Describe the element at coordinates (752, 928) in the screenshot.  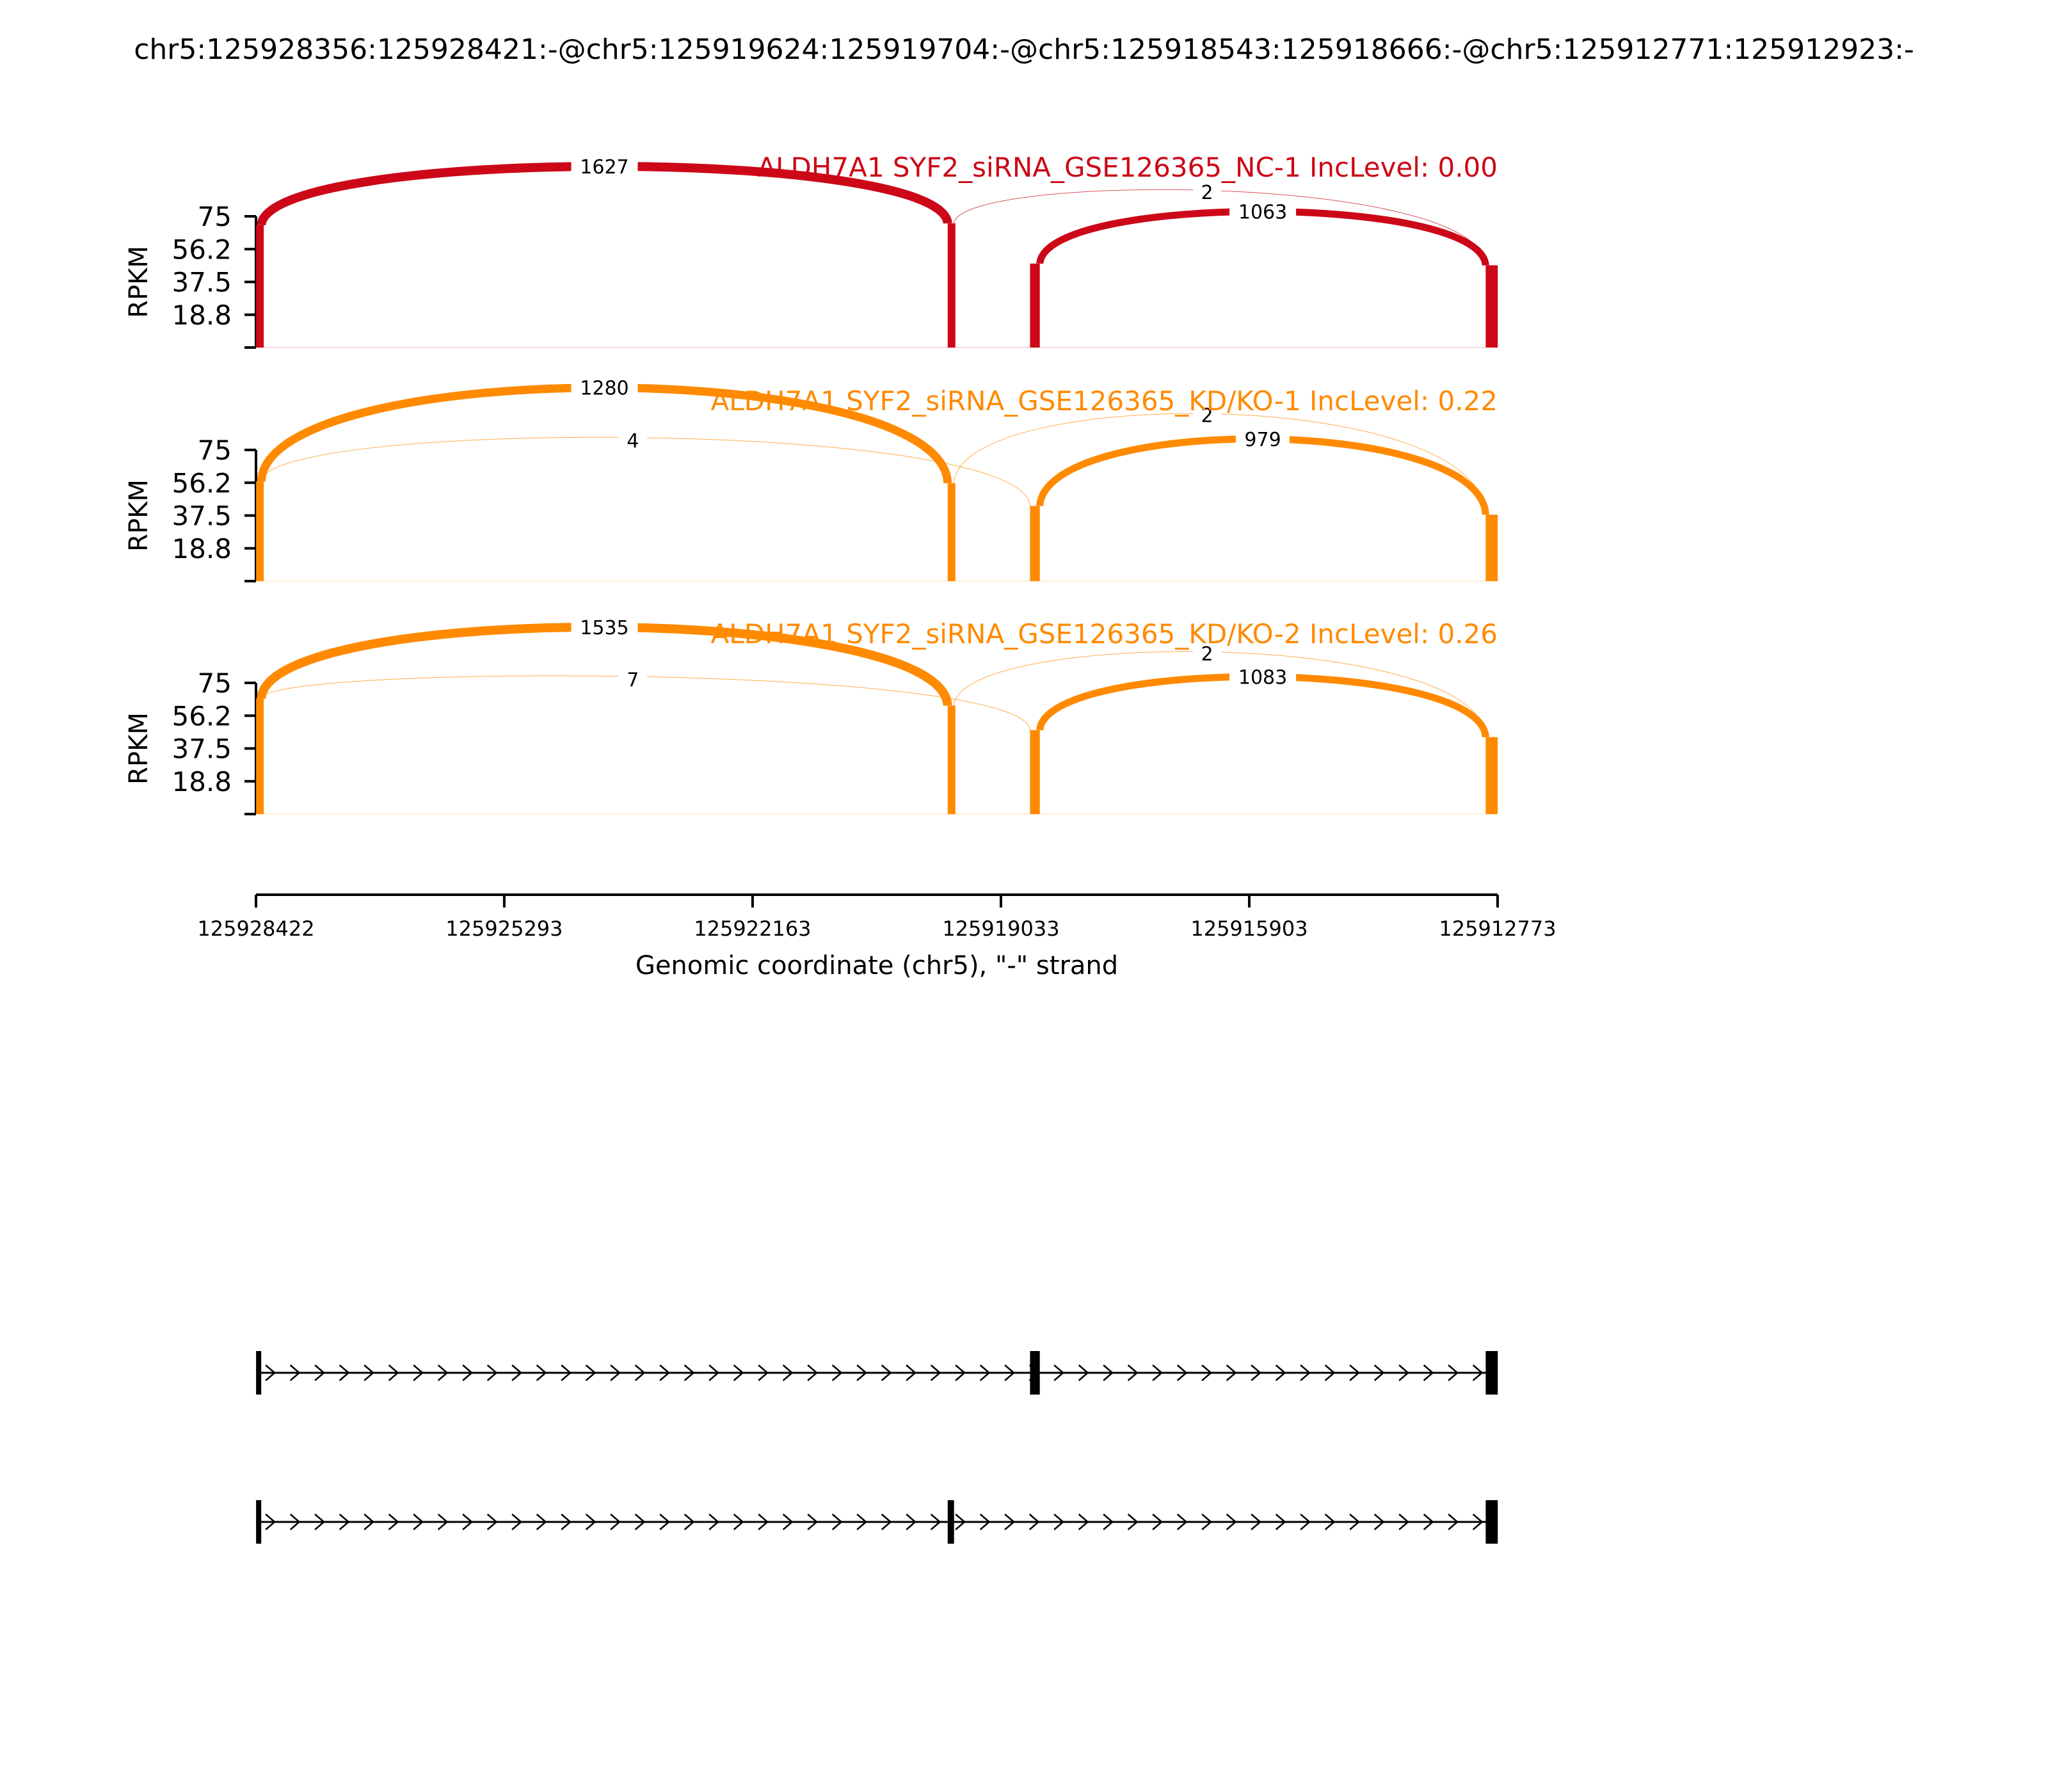
I see `x-tick-label: 125922163` at that location.